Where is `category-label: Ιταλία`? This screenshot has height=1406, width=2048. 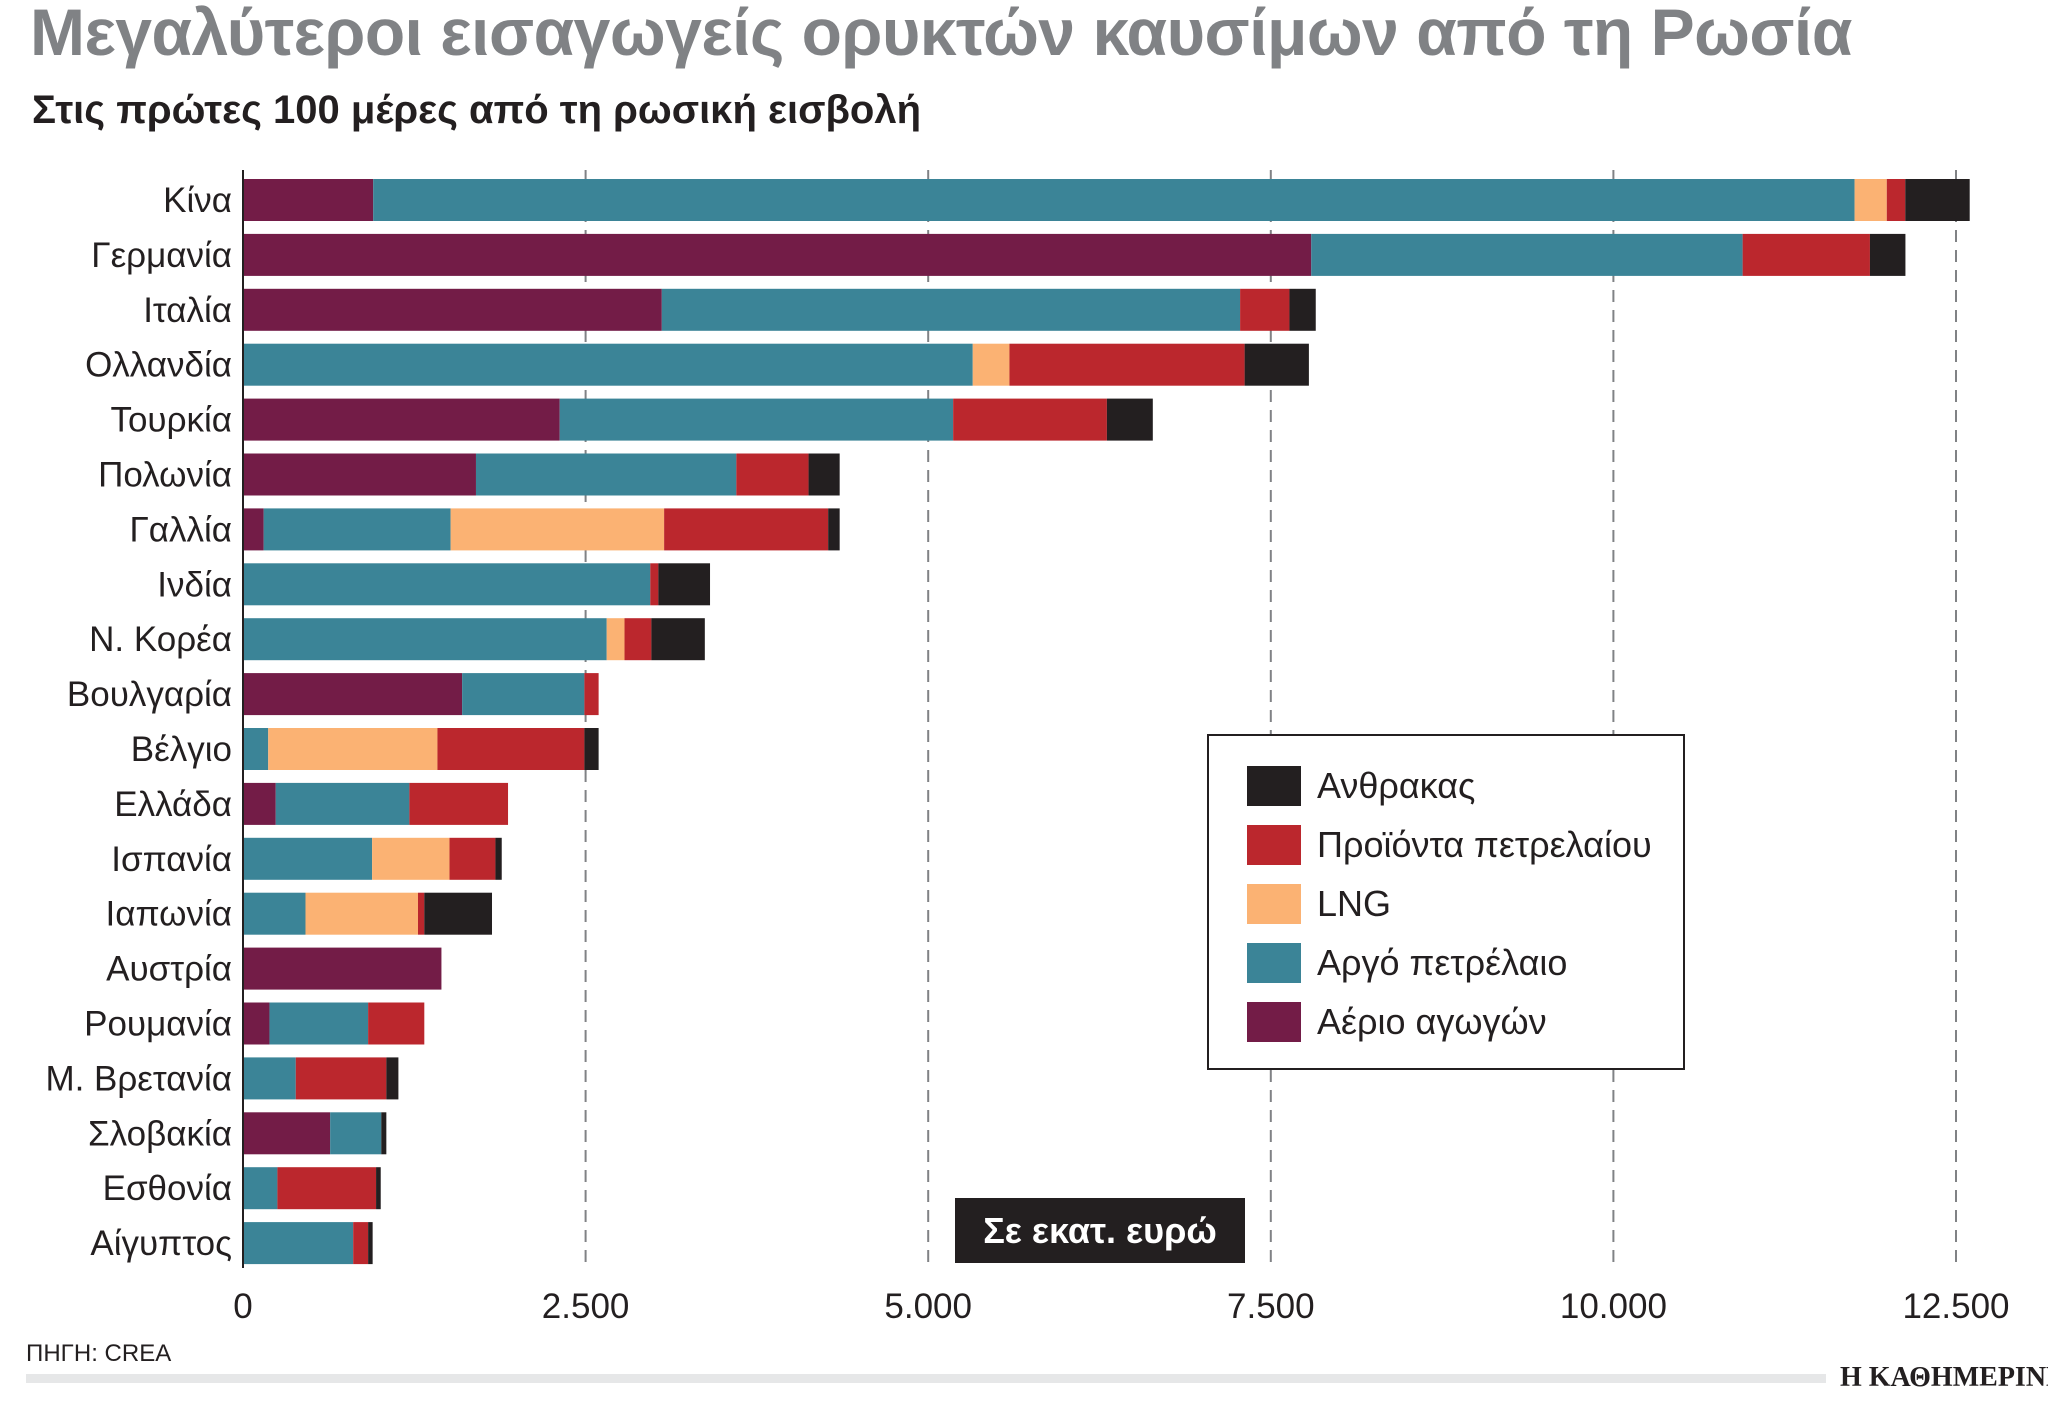
category-label: Ιταλία is located at coordinates (187, 310).